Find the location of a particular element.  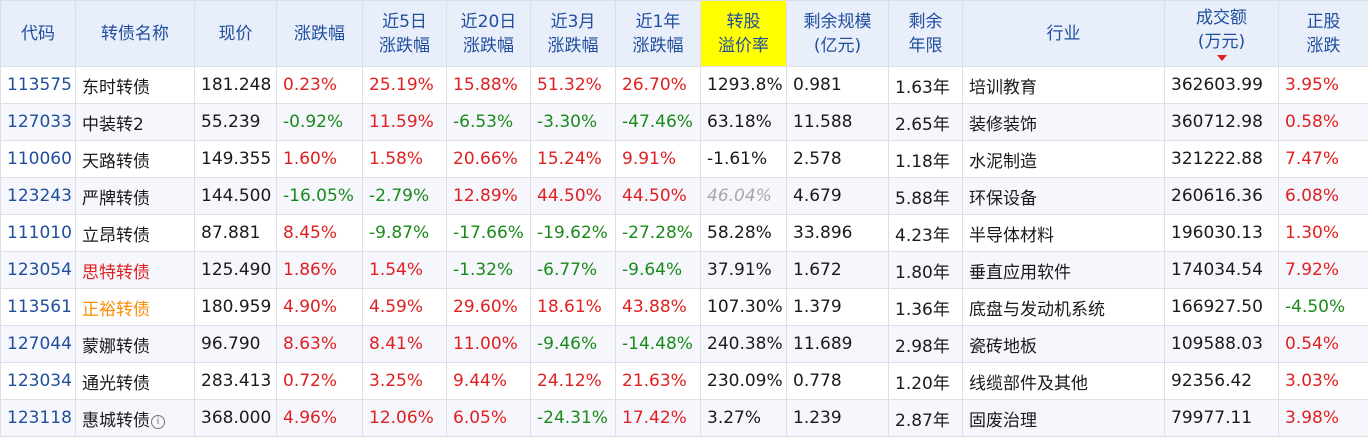

col-header-code: 代码 is located at coordinates (38, 33).